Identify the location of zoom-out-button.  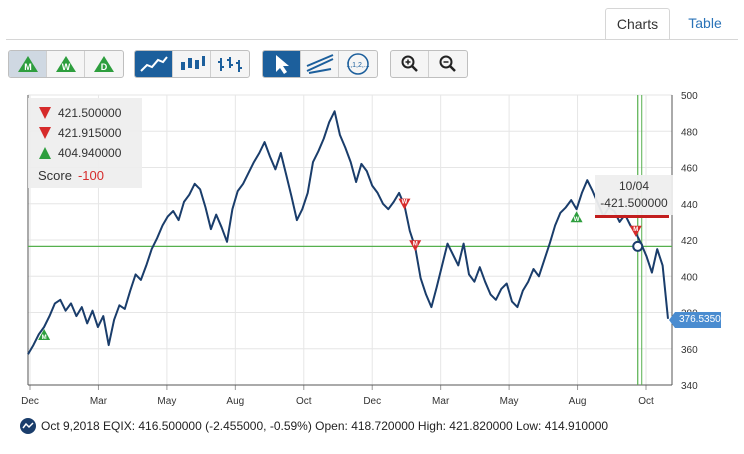
(448, 64).